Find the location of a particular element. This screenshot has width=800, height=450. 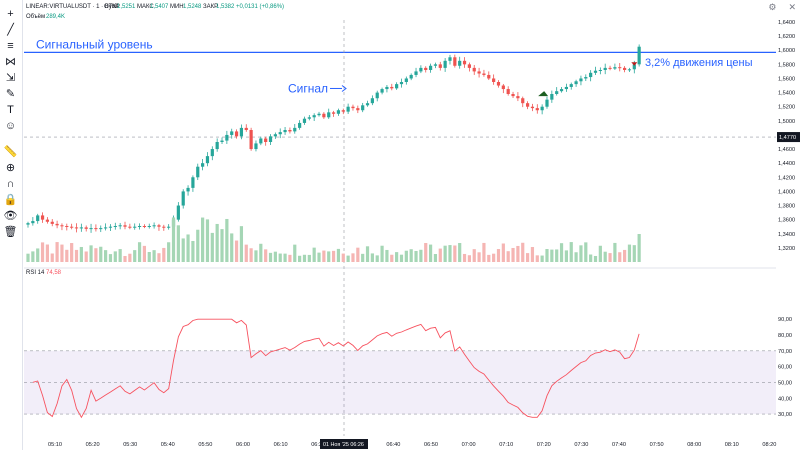

ohlc-value: 1,5407 is located at coordinates (159, 7).